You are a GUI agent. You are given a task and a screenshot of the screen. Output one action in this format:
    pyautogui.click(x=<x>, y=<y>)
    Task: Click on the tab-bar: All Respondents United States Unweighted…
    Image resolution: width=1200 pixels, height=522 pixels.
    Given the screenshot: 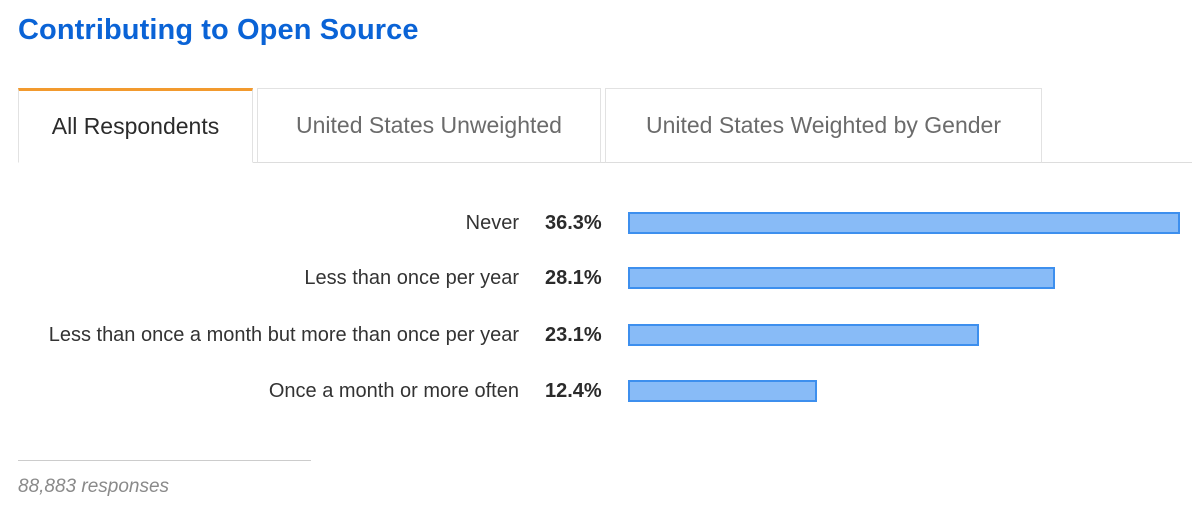 What is the action you would take?
    pyautogui.click(x=605, y=125)
    